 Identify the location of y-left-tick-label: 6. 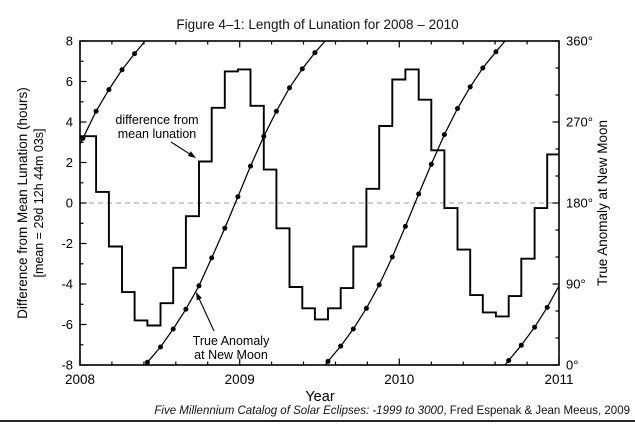
(69, 81).